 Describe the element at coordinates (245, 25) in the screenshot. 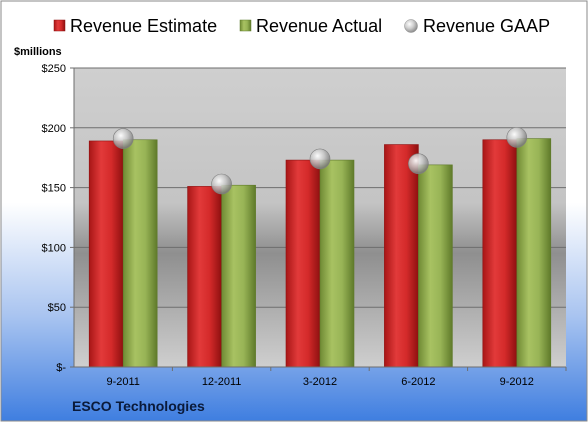

I see `legend-swatch-actual` at that location.